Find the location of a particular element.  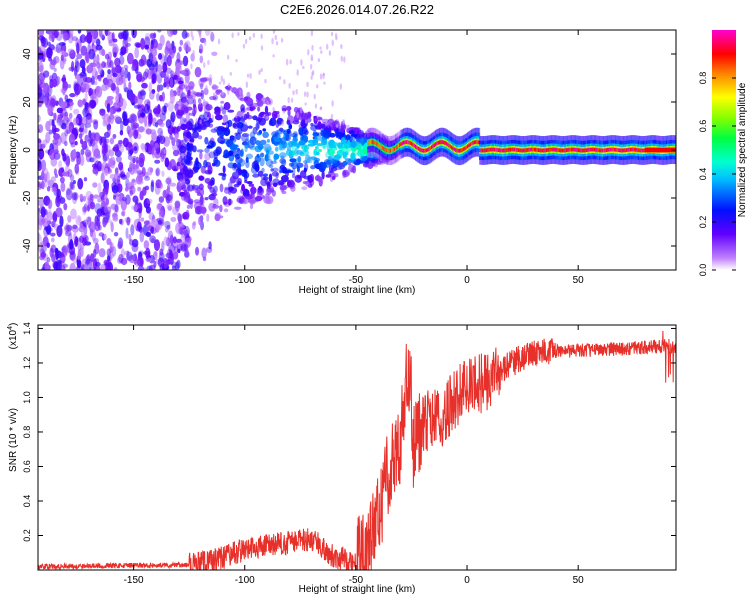

colorbar-tick-label: 0.8 is located at coordinates (703, 78).